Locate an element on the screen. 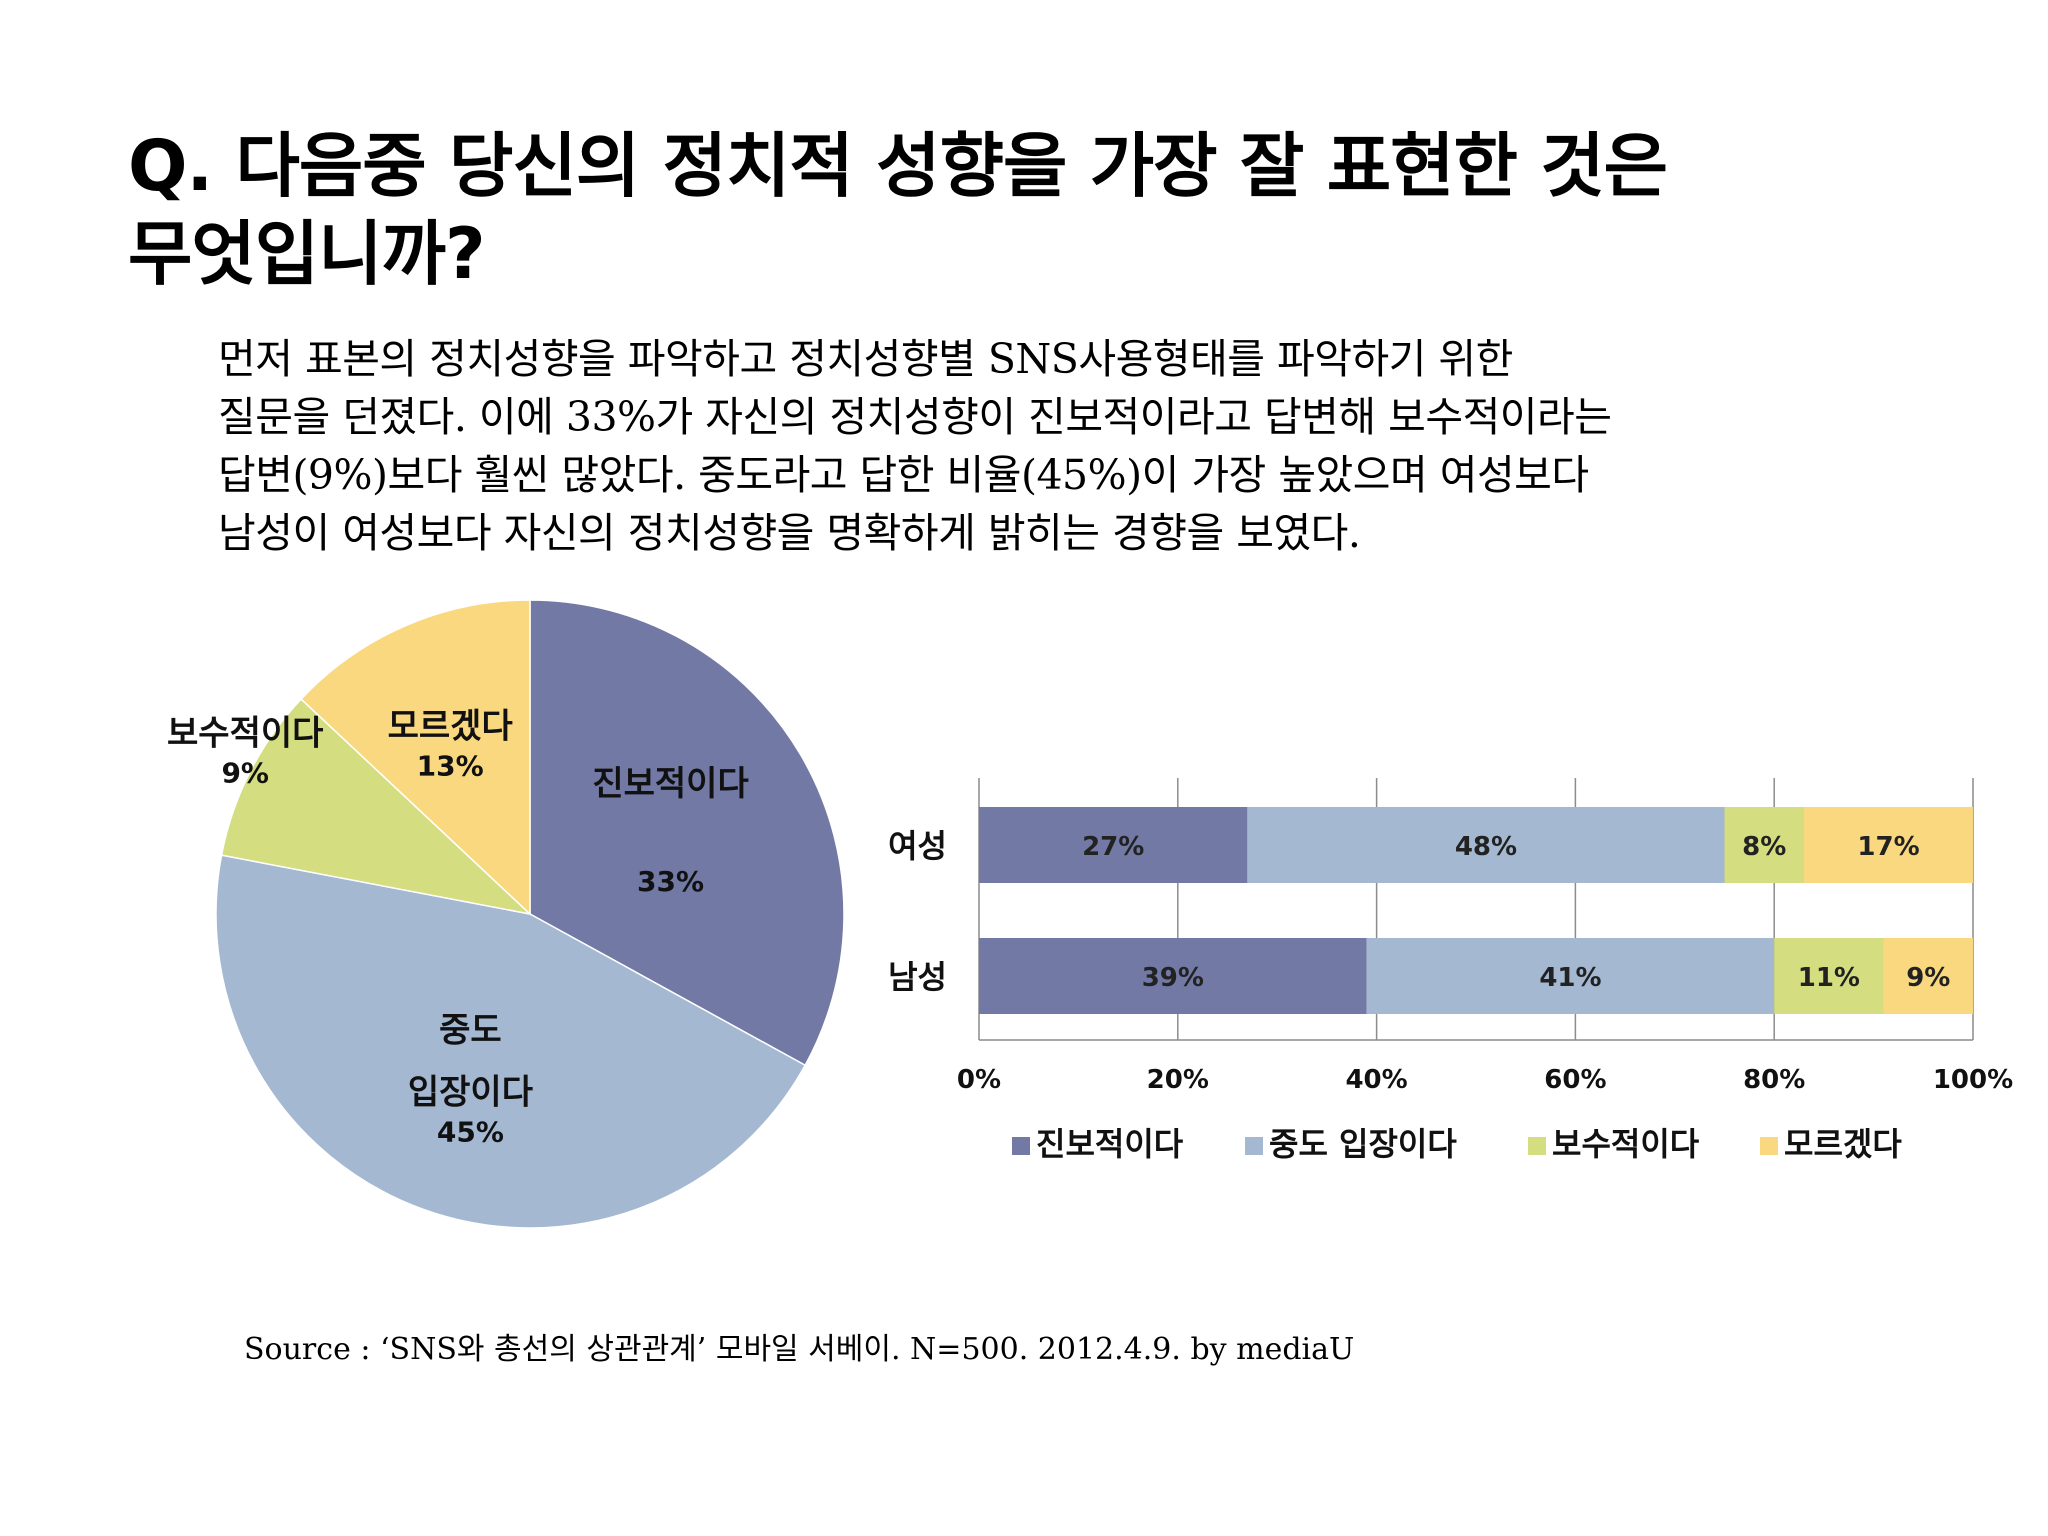 This screenshot has height=1536, width=2048. bar-data-label: 11% is located at coordinates (1829, 978).